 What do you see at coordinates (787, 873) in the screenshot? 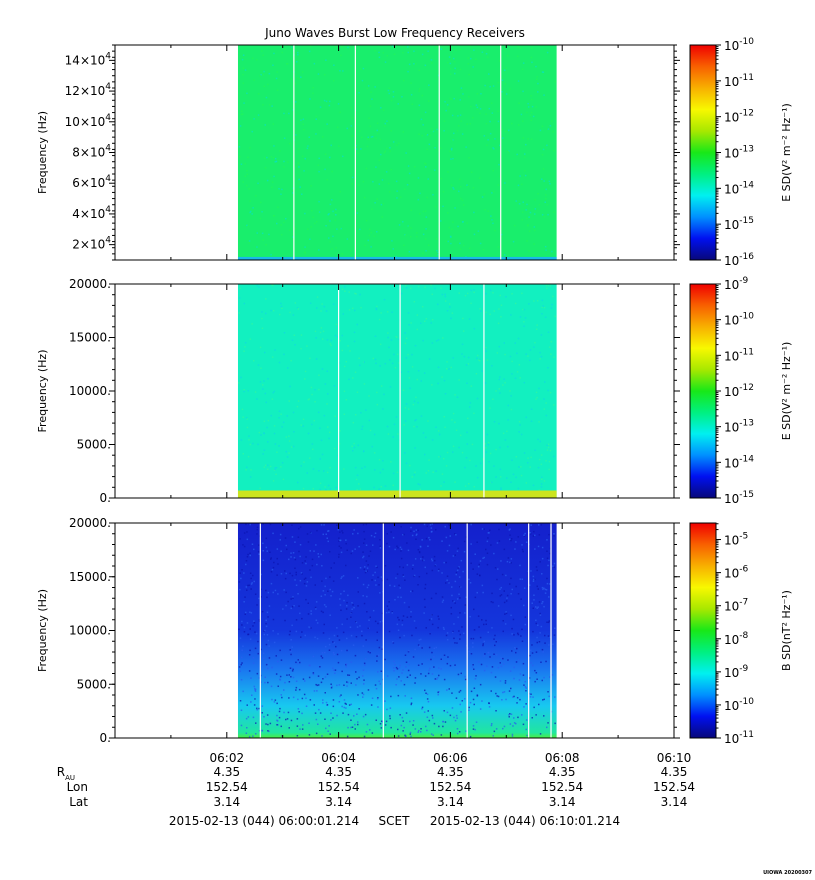
I see `footer-tag: UIOWA 20200307` at bounding box center [787, 873].